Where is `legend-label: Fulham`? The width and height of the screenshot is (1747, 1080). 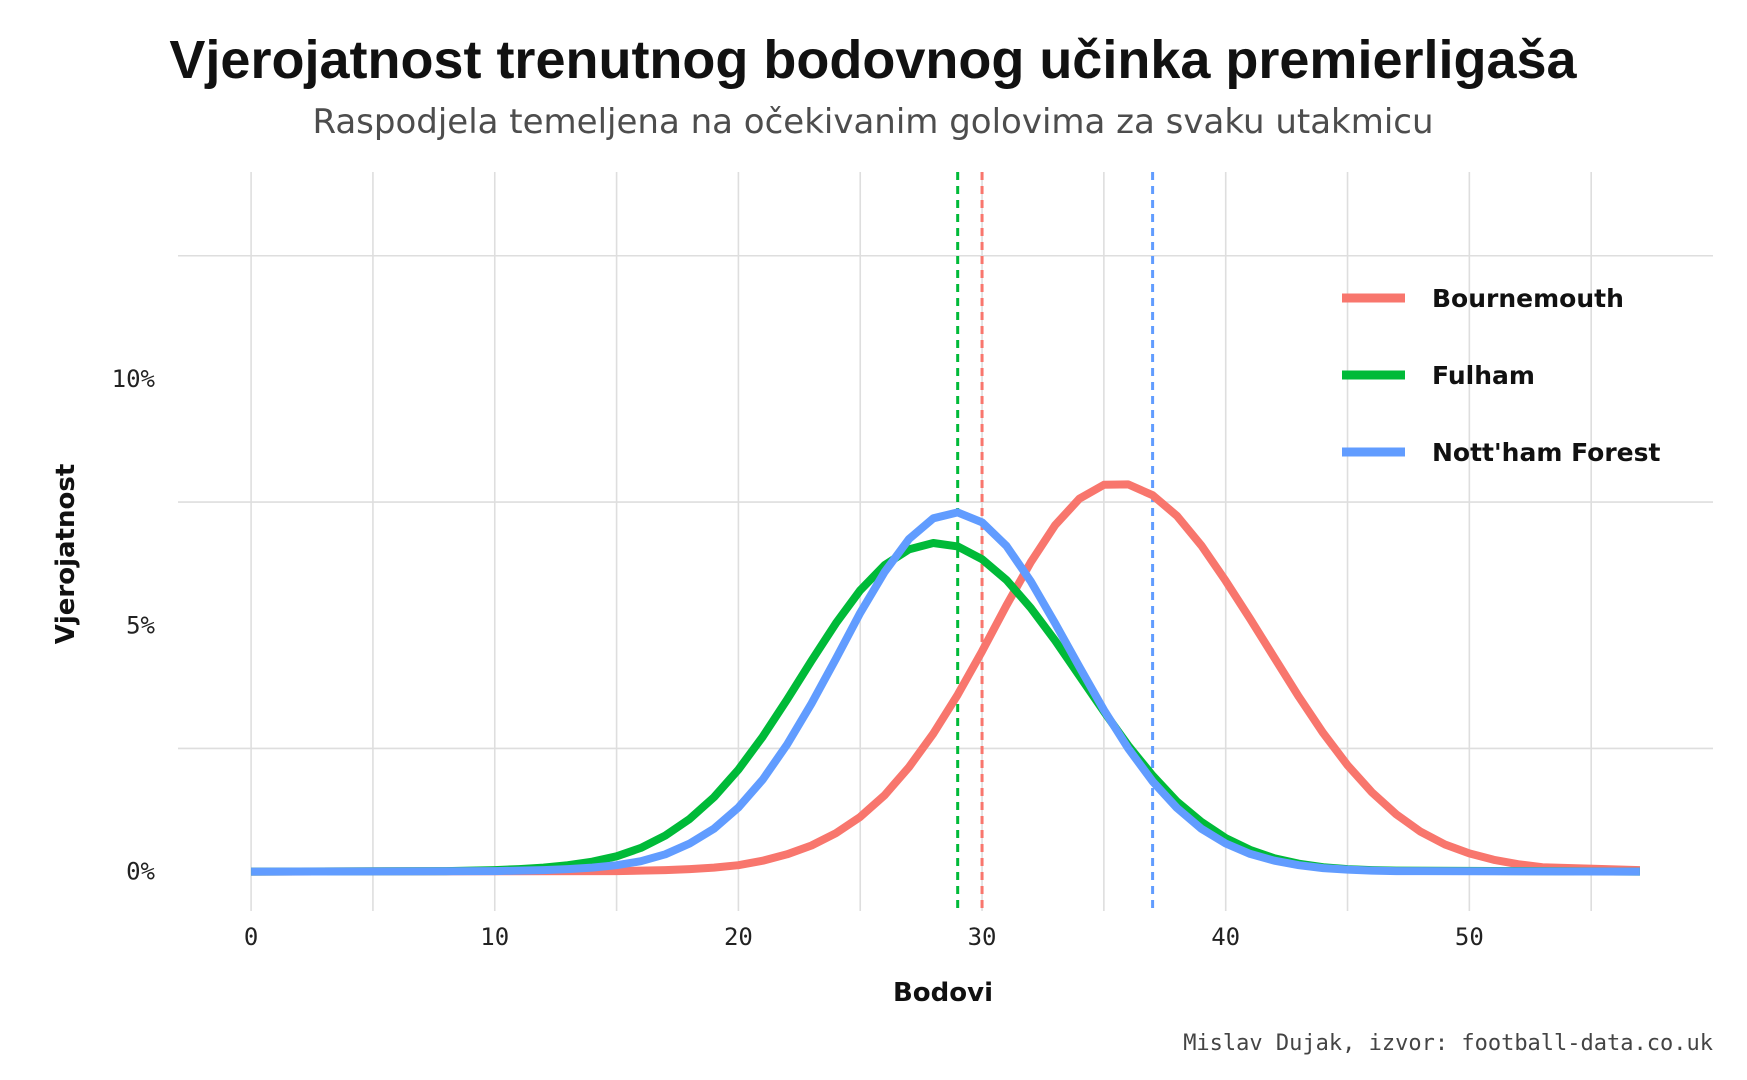
legend-label: Fulham is located at coordinates (1483, 375).